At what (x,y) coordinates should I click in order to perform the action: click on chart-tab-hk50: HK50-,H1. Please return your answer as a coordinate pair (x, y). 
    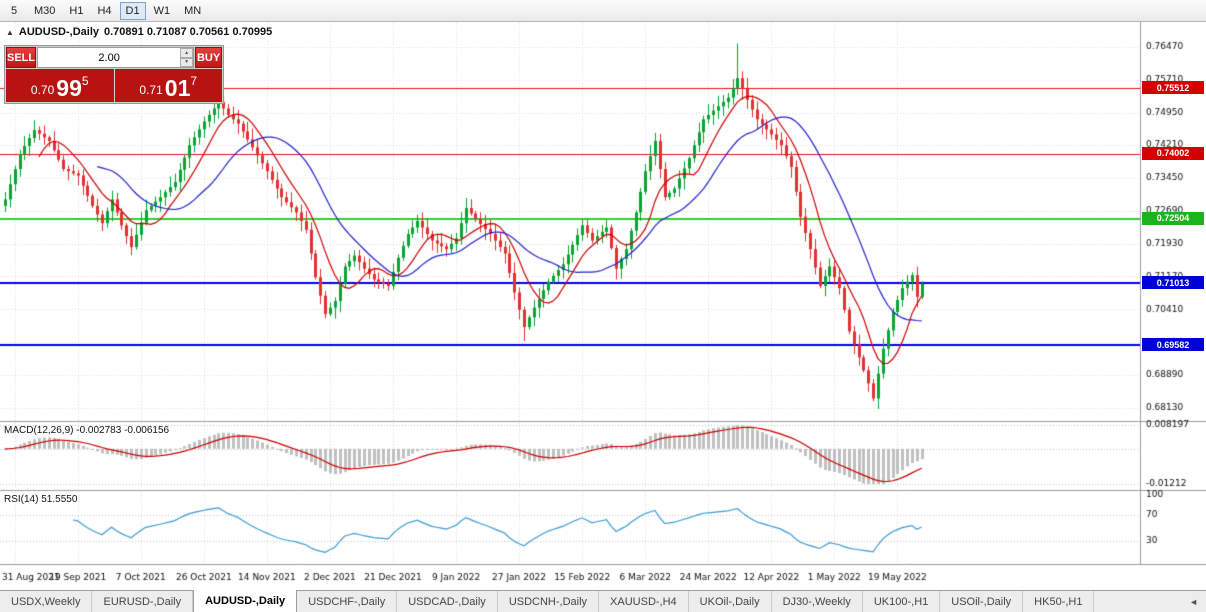
    Looking at the image, I should click on (1059, 601).